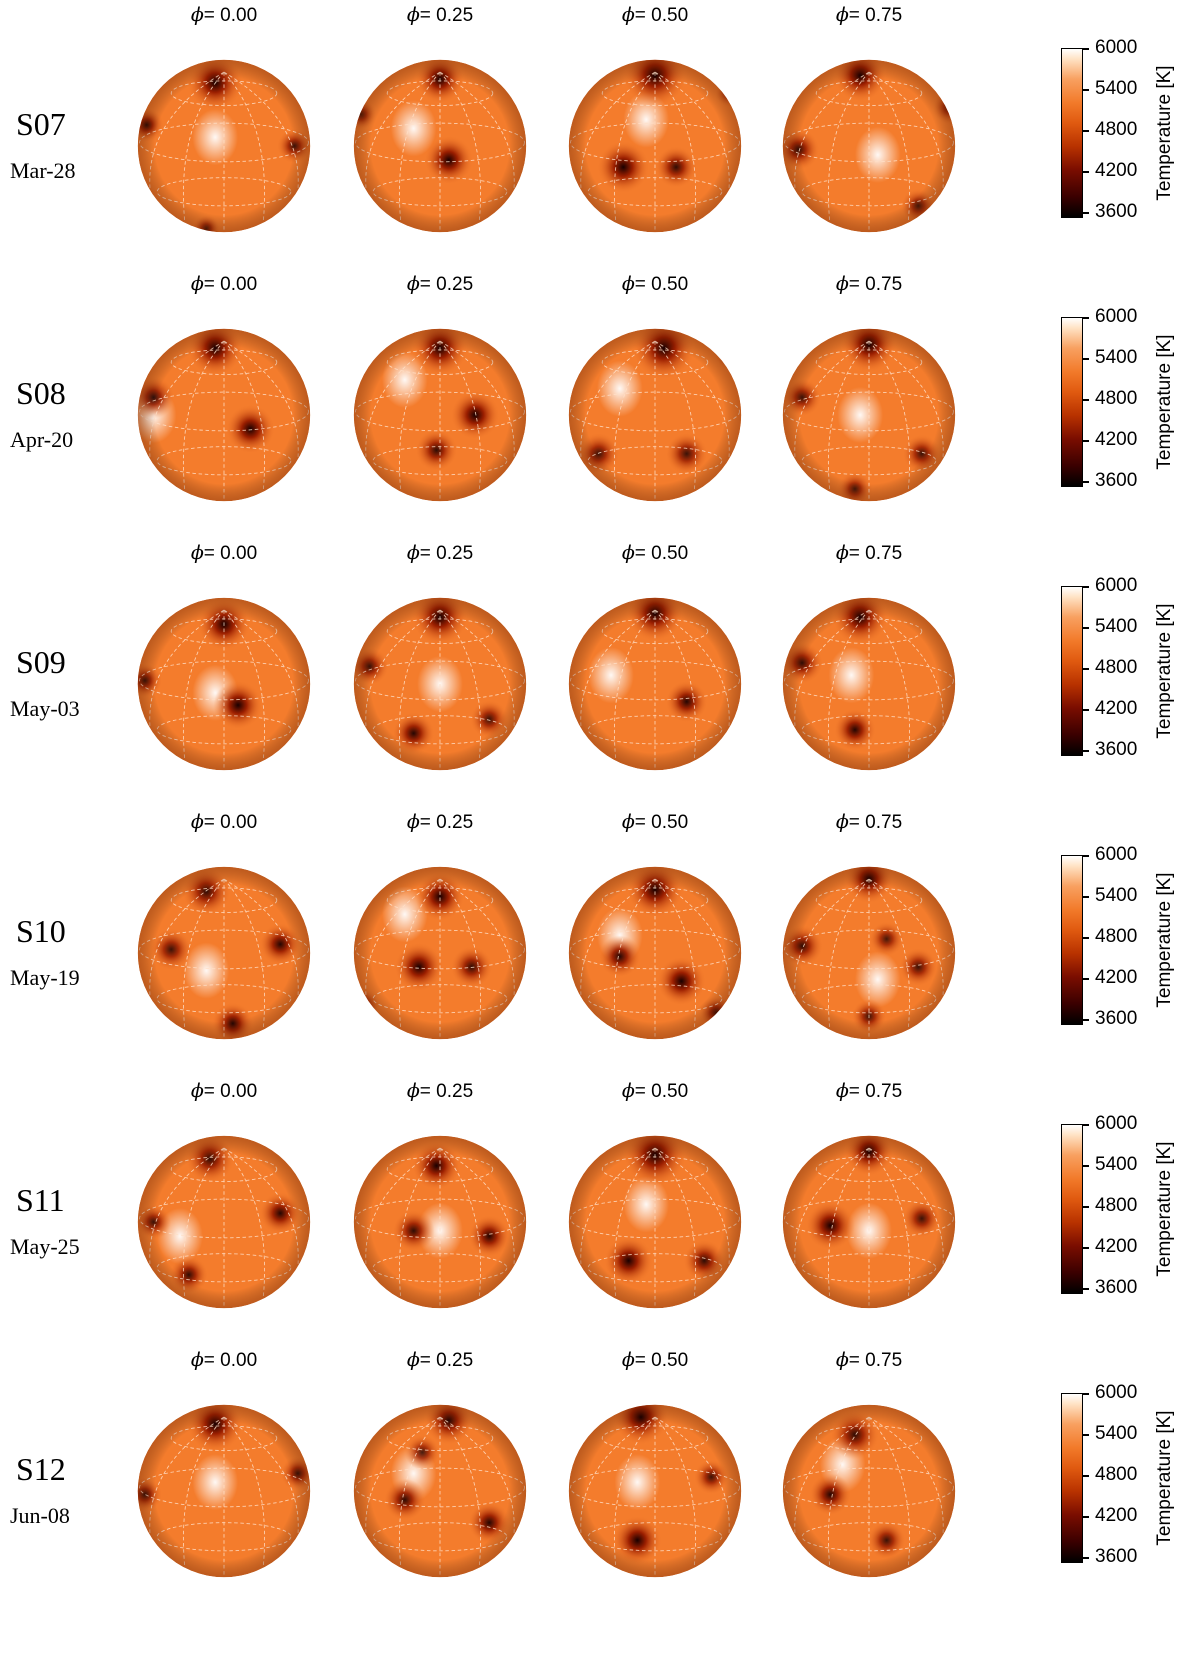 The height and width of the screenshot is (1660, 1200). I want to click on epoch-label: S08, so click(41, 393).